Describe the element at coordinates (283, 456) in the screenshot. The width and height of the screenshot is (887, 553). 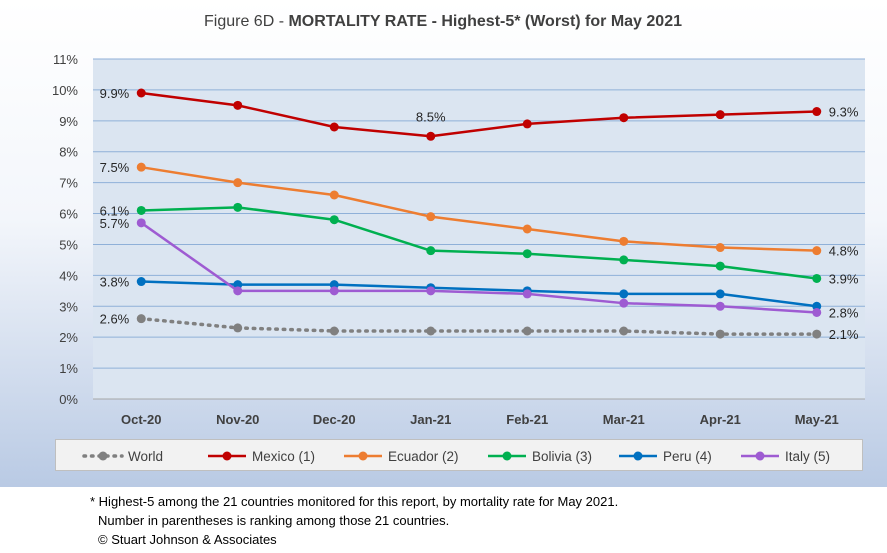
I see `legend-label: Mexico (1)` at that location.